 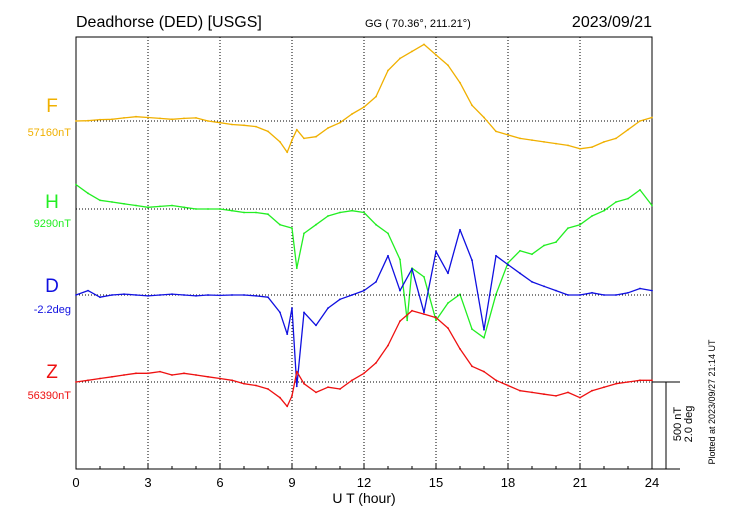 What do you see at coordinates (52, 372) in the screenshot?
I see `series-name-z: Z` at bounding box center [52, 372].